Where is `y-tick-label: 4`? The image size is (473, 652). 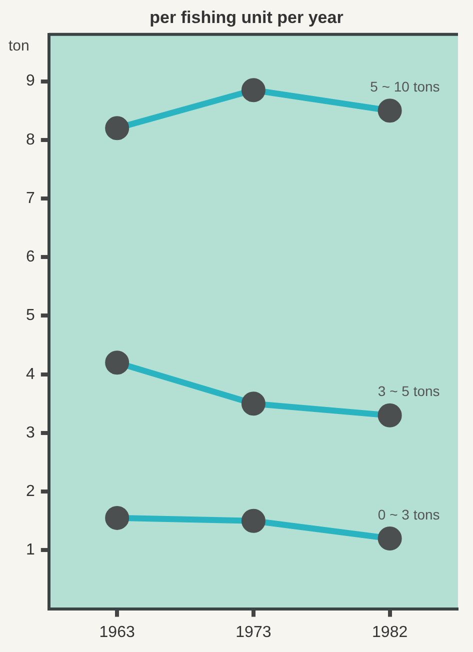 y-tick-label: 4 is located at coordinates (30, 374).